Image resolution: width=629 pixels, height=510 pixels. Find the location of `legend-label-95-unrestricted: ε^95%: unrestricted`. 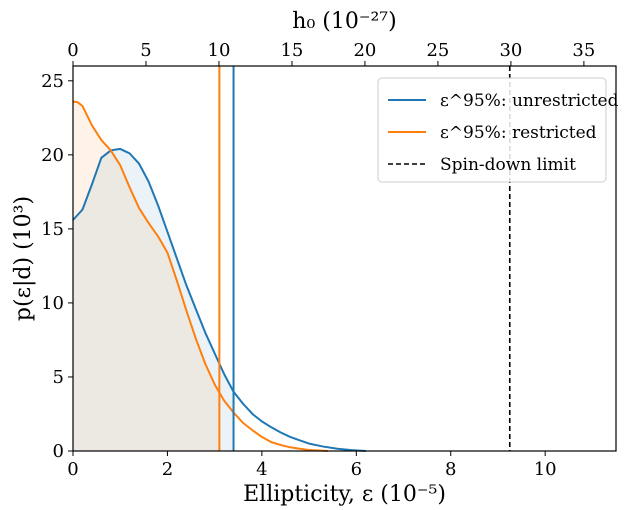

legend-label-95-unrestricted: ε^95%: unrestricted is located at coordinates (529, 101).